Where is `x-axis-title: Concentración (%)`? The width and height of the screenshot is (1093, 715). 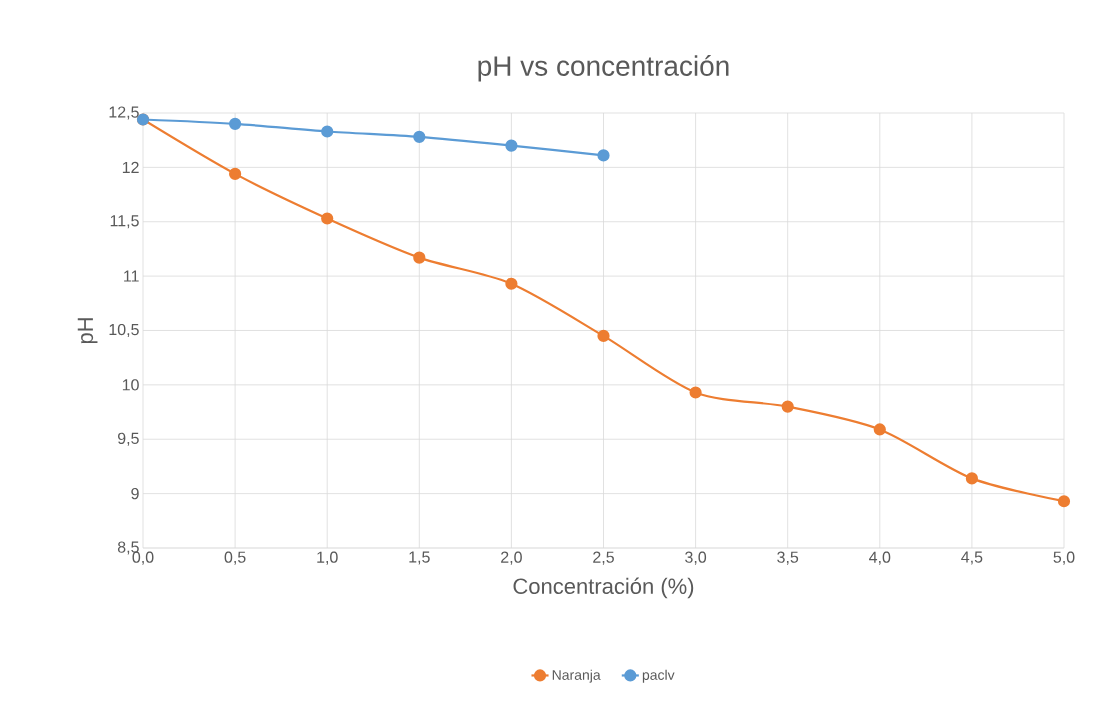
x-axis-title: Concentración (%) is located at coordinates (603, 588).